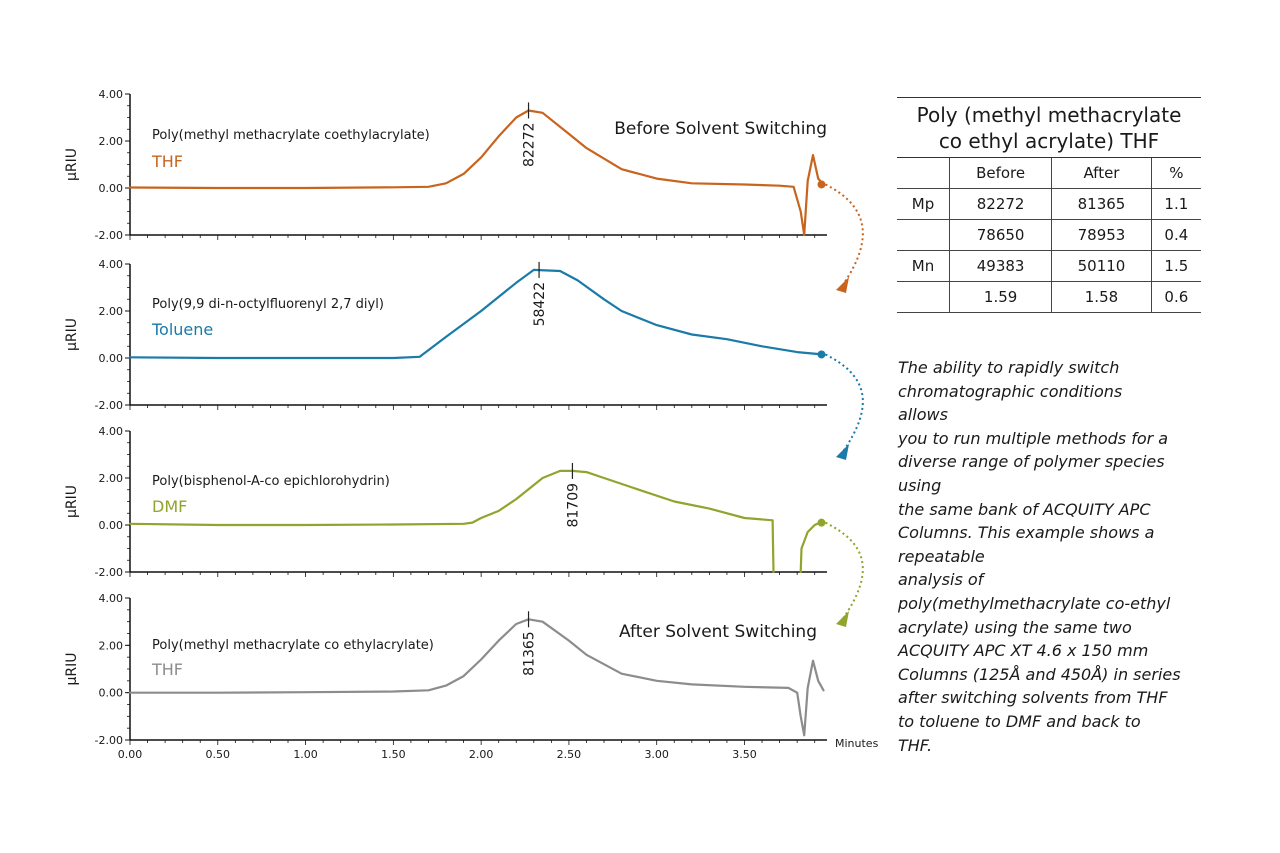  I want to click on series-line-tail, so click(810, 547).